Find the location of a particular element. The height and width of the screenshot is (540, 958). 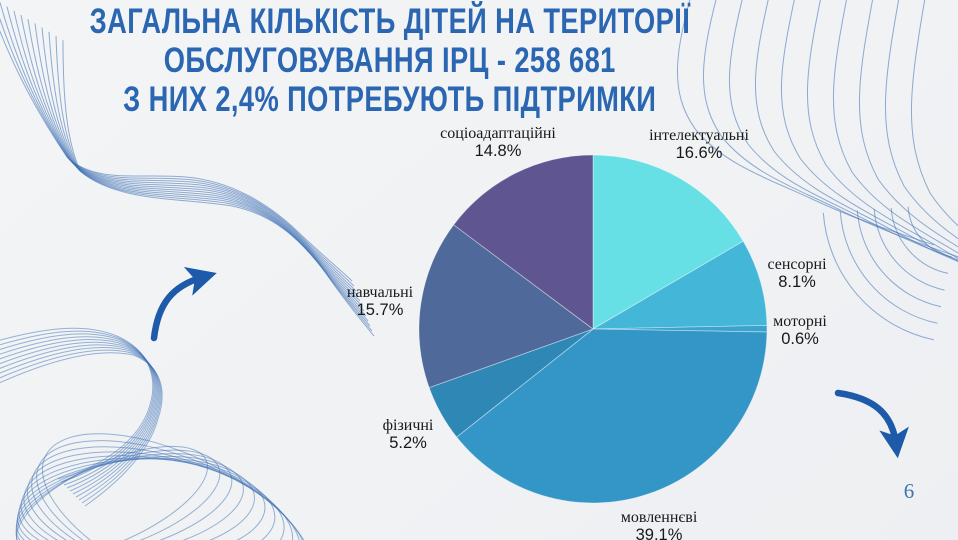

pie-label-name: сенсорні is located at coordinates (797, 264).